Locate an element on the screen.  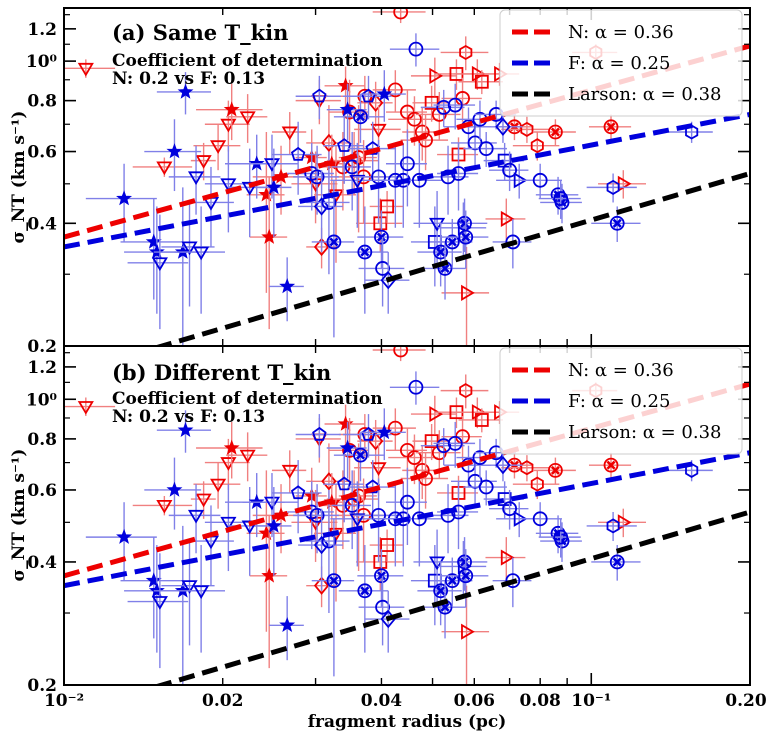
y-axis-label-a: σ_NT (km s⁻¹) is located at coordinates (19, 177).